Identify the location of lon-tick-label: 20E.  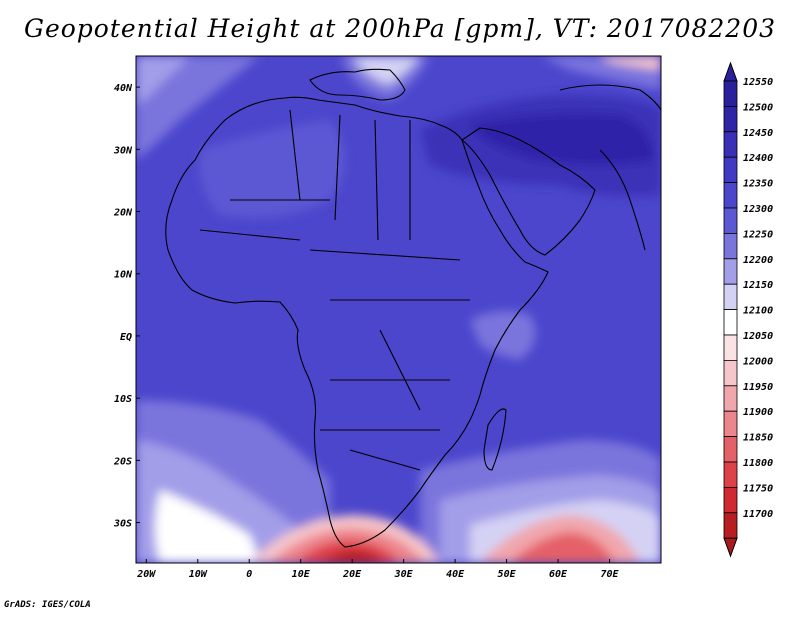
(352, 574).